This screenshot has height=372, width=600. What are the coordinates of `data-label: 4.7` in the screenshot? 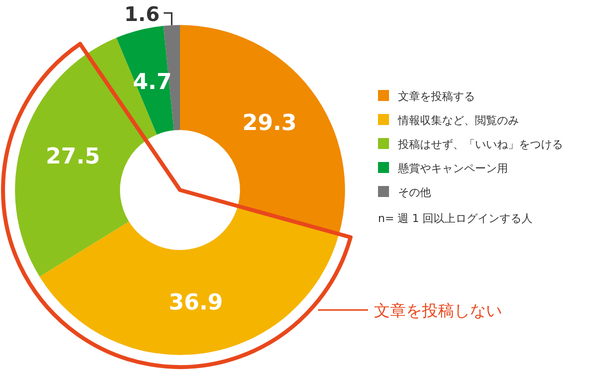 It's located at (152, 82).